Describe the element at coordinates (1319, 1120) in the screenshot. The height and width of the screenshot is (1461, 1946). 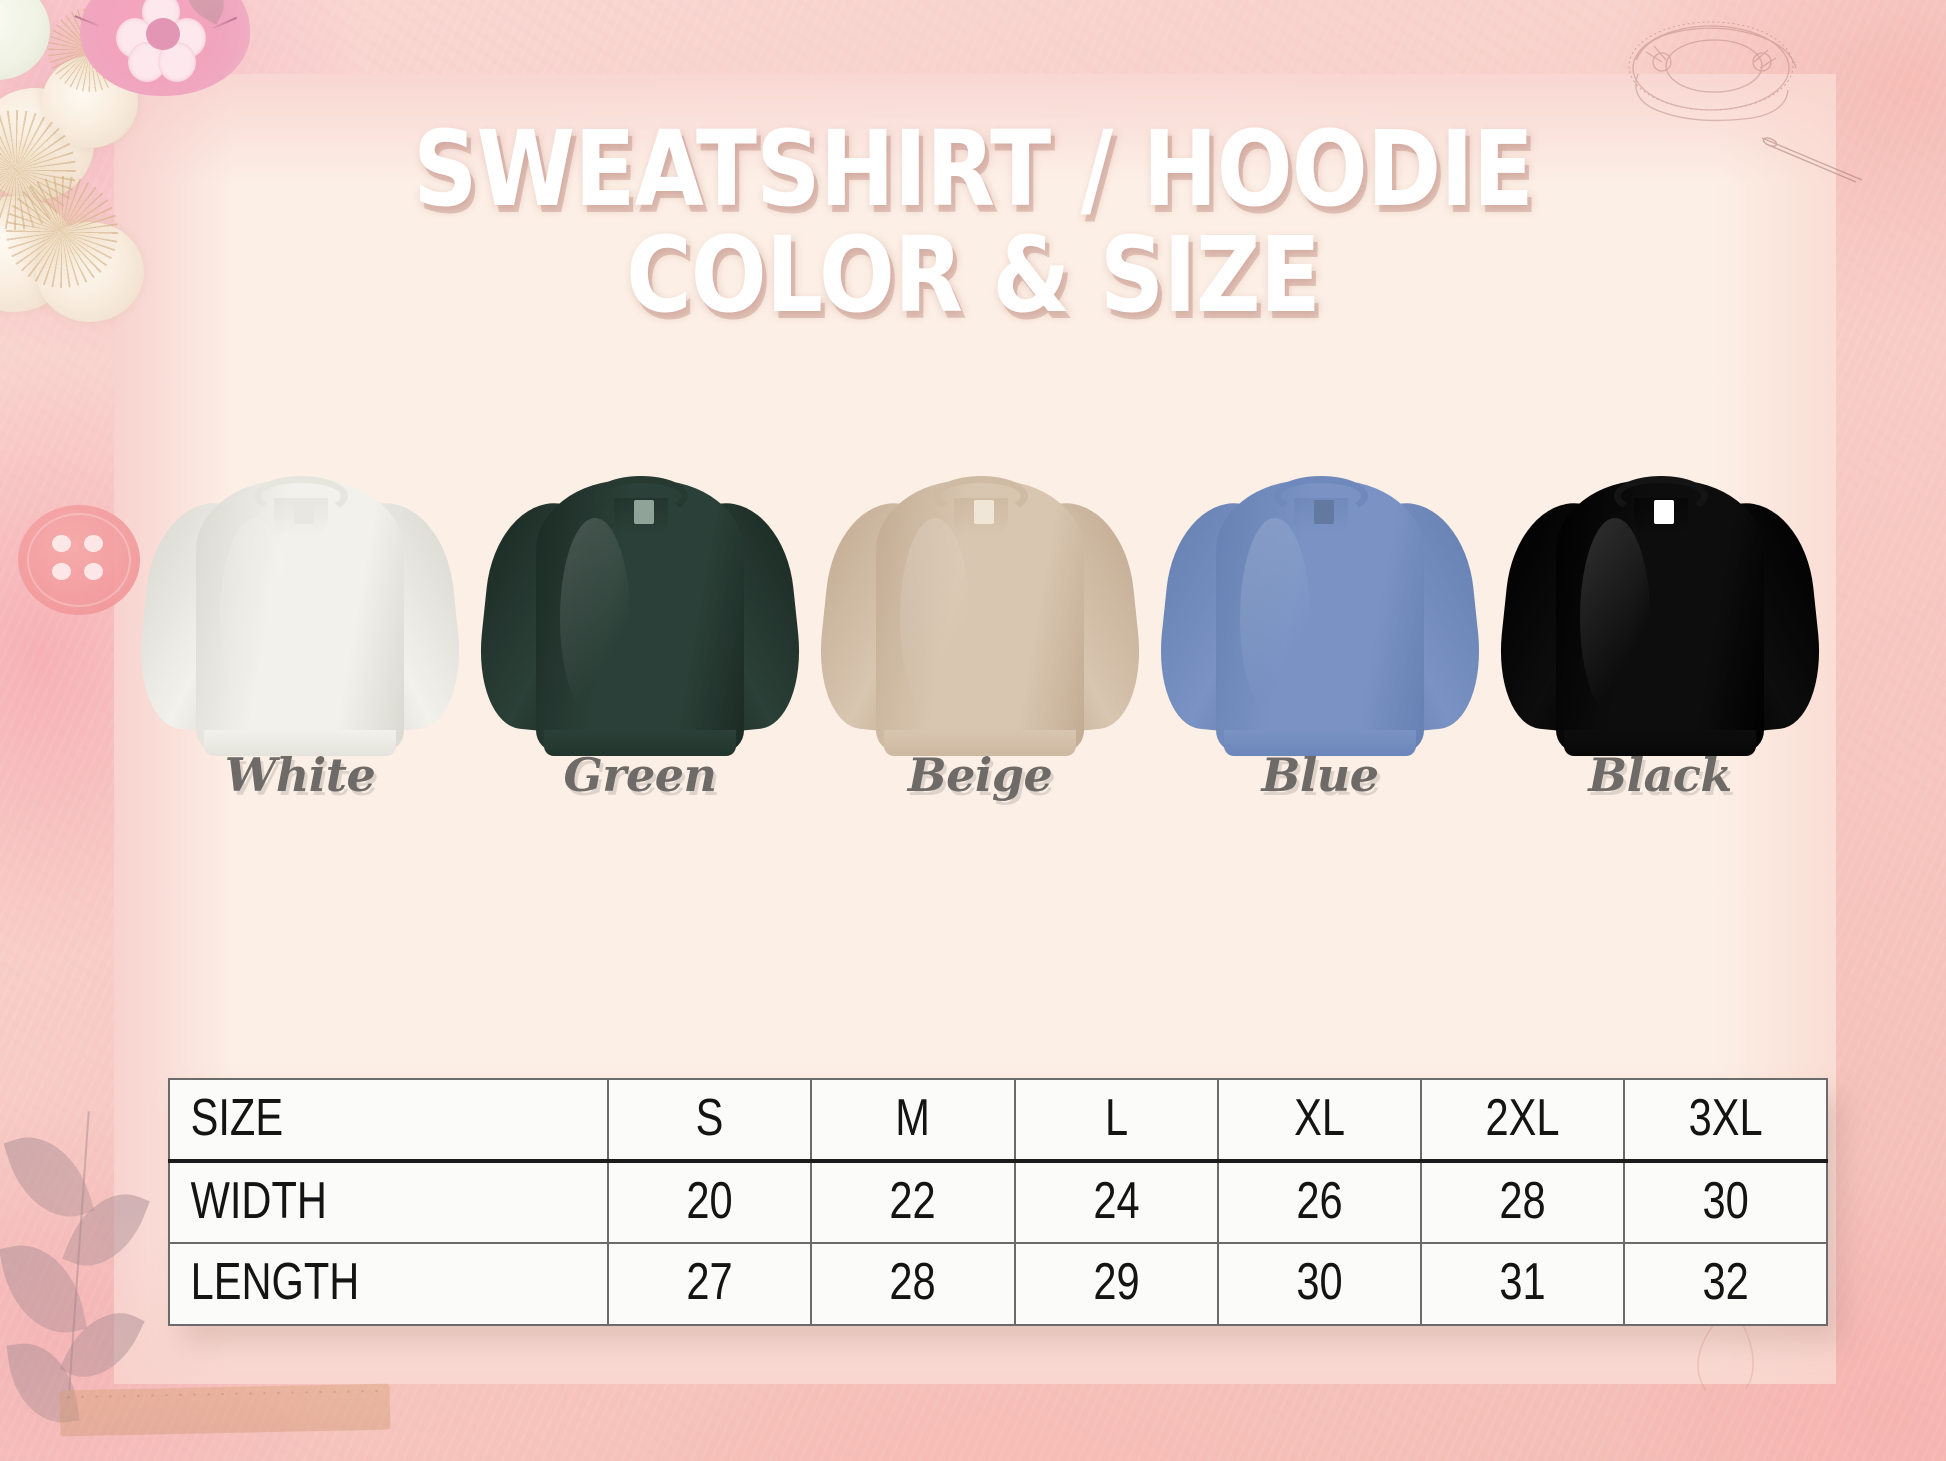
I see `table-column-header: XL` at that location.